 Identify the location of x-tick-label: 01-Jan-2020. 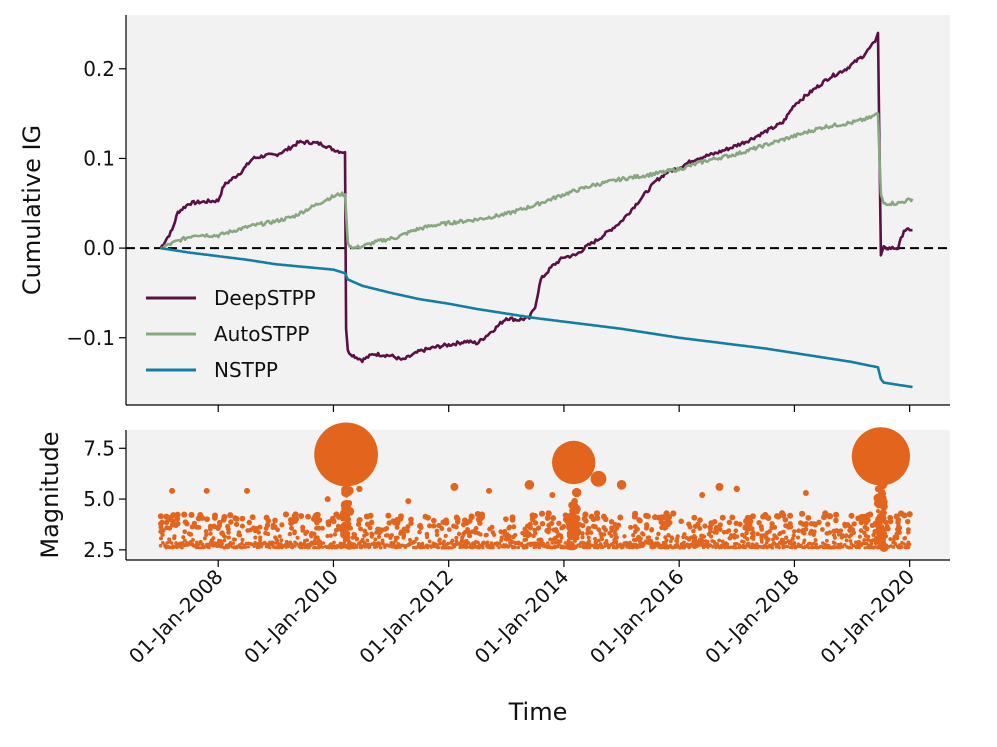
(867, 617).